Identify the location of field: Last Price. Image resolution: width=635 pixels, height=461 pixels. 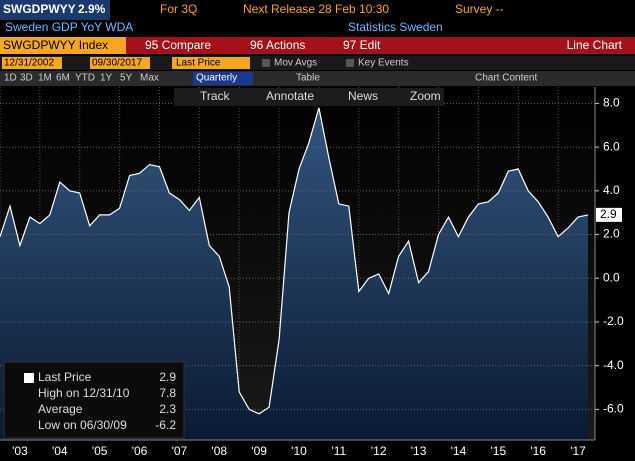
(198, 63).